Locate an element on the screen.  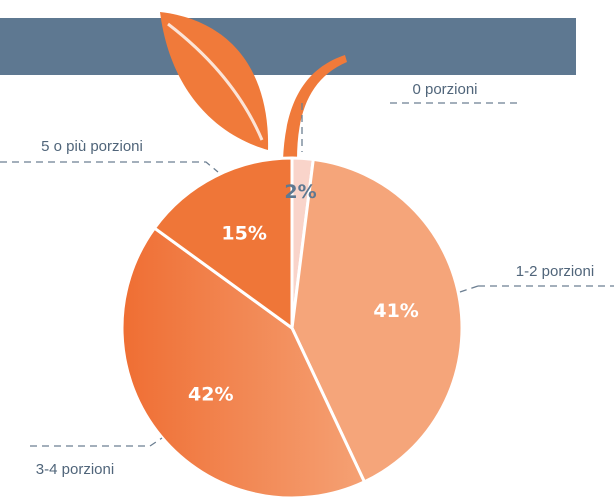
stem is located at coordinates (315, 107).